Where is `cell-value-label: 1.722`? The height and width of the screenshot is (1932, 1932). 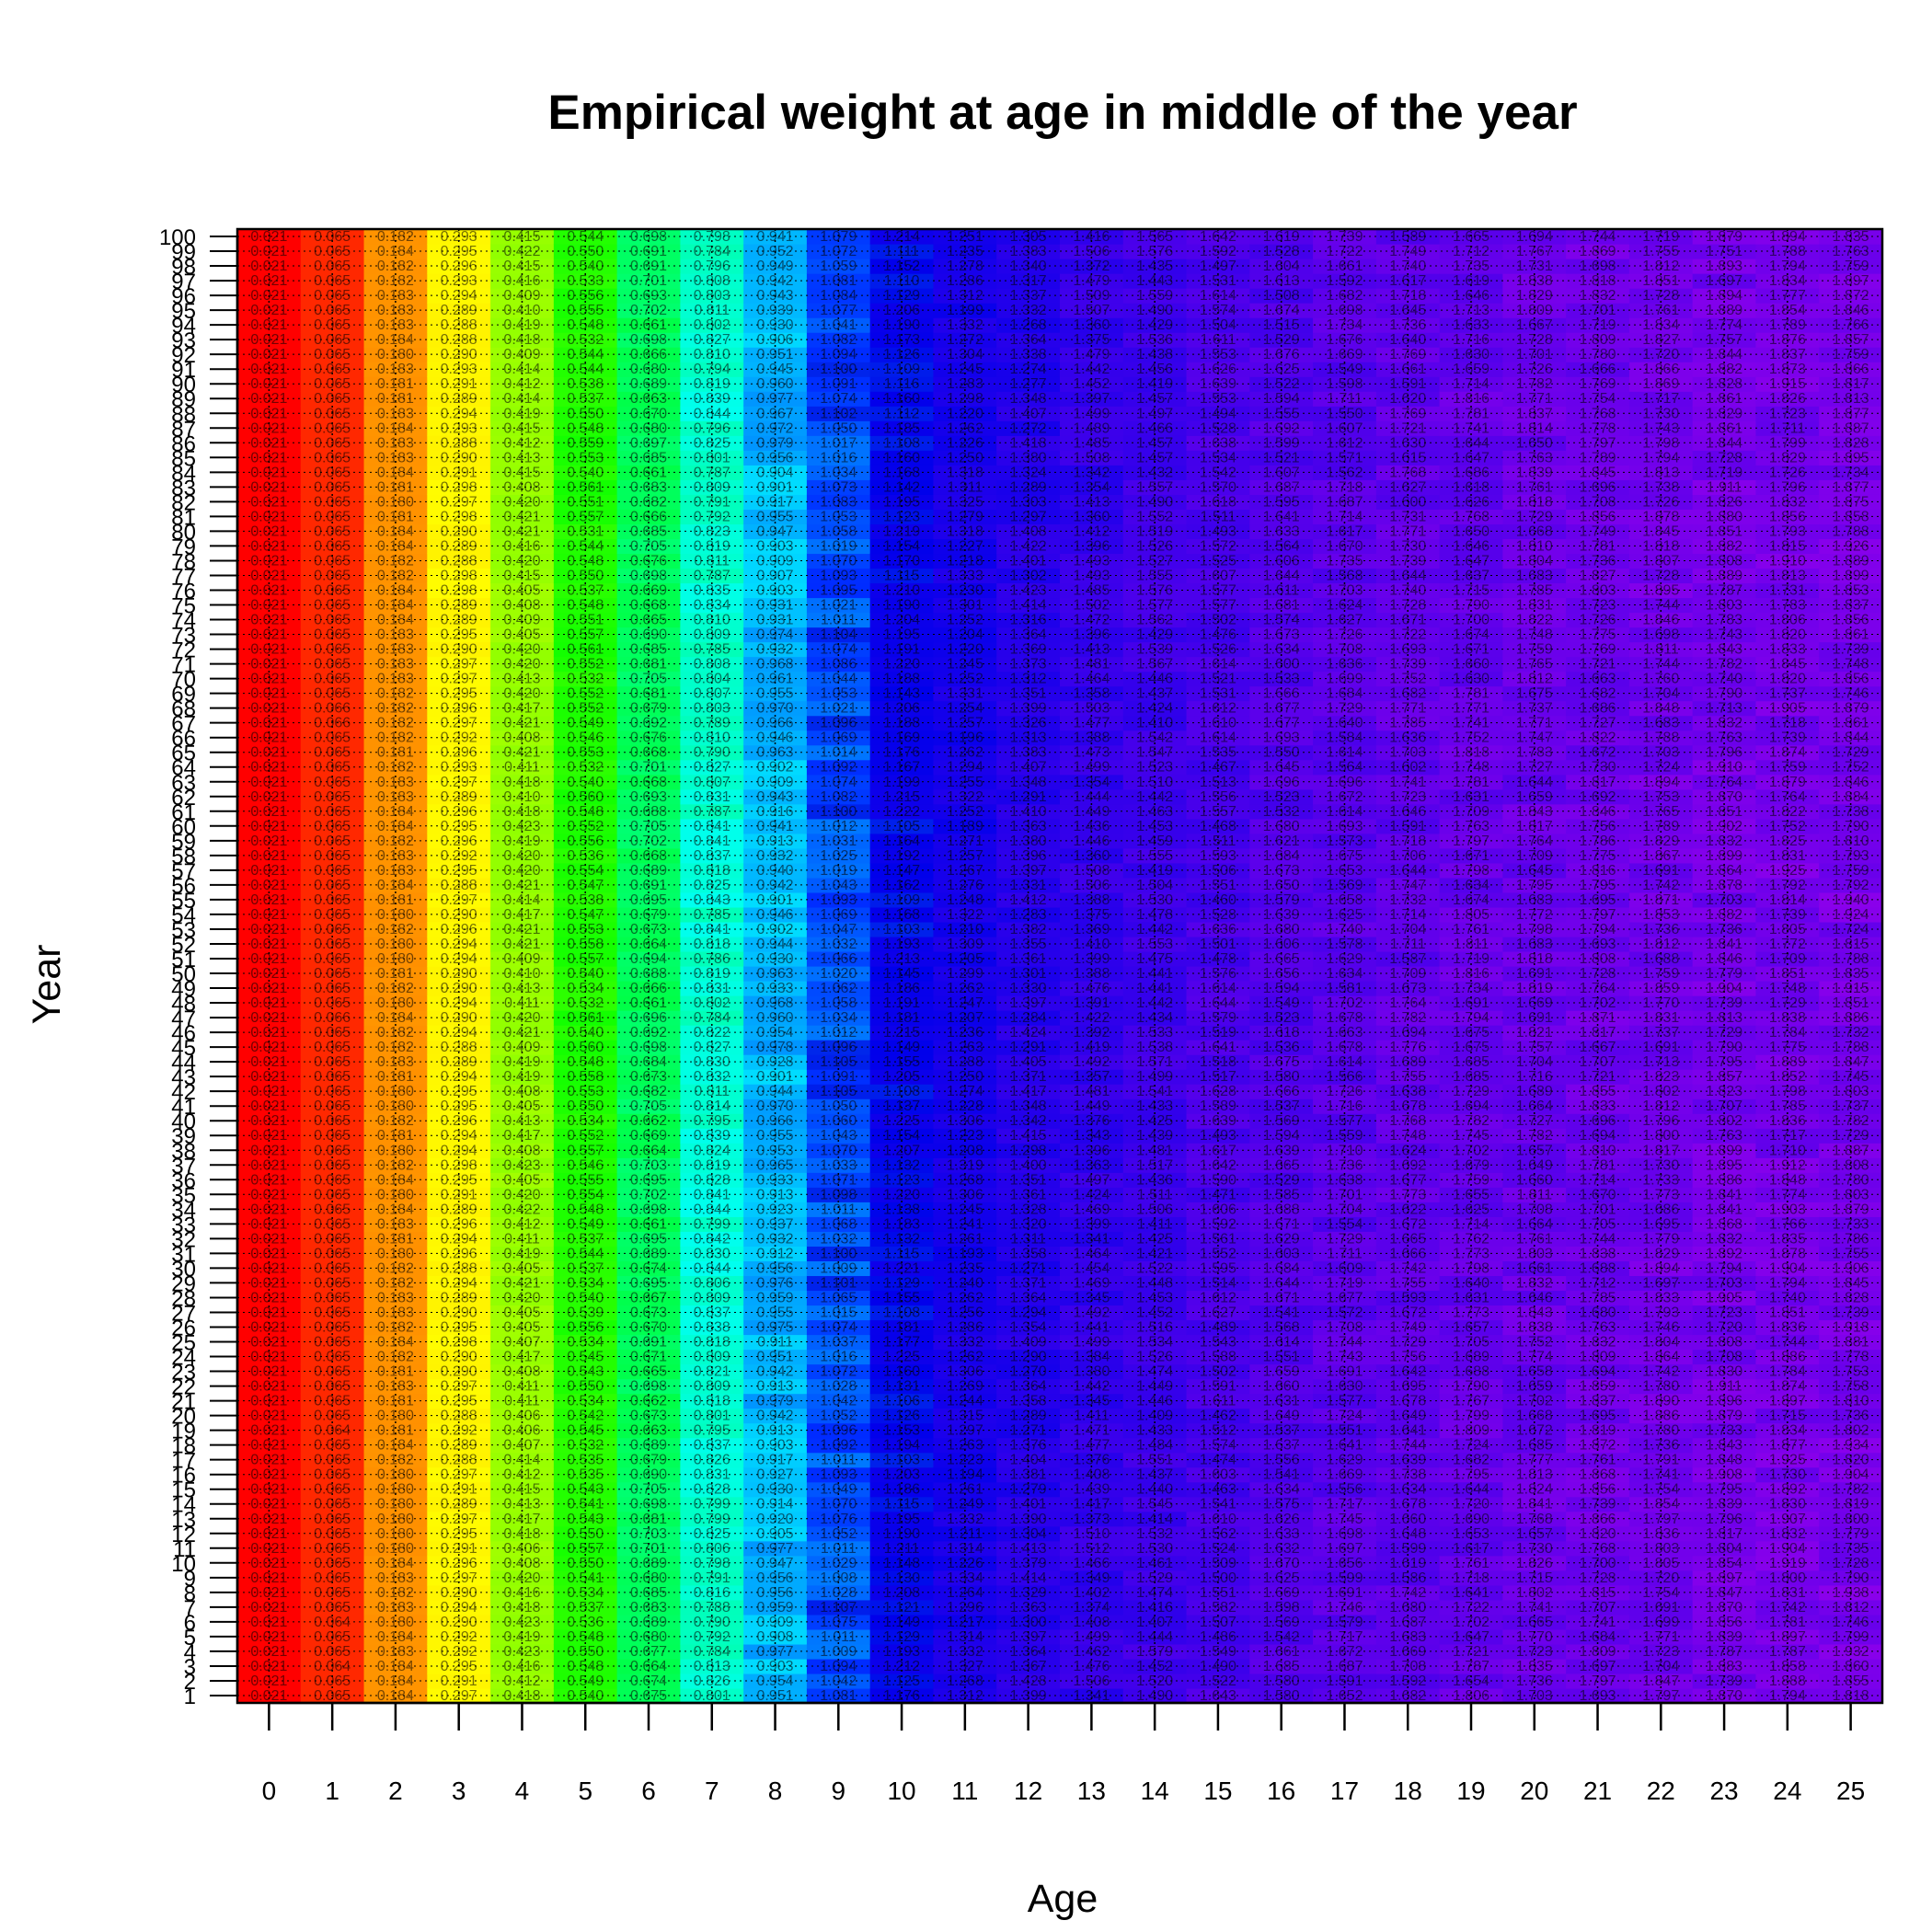
cell-value-label: 1.722 is located at coordinates (1471, 1608).